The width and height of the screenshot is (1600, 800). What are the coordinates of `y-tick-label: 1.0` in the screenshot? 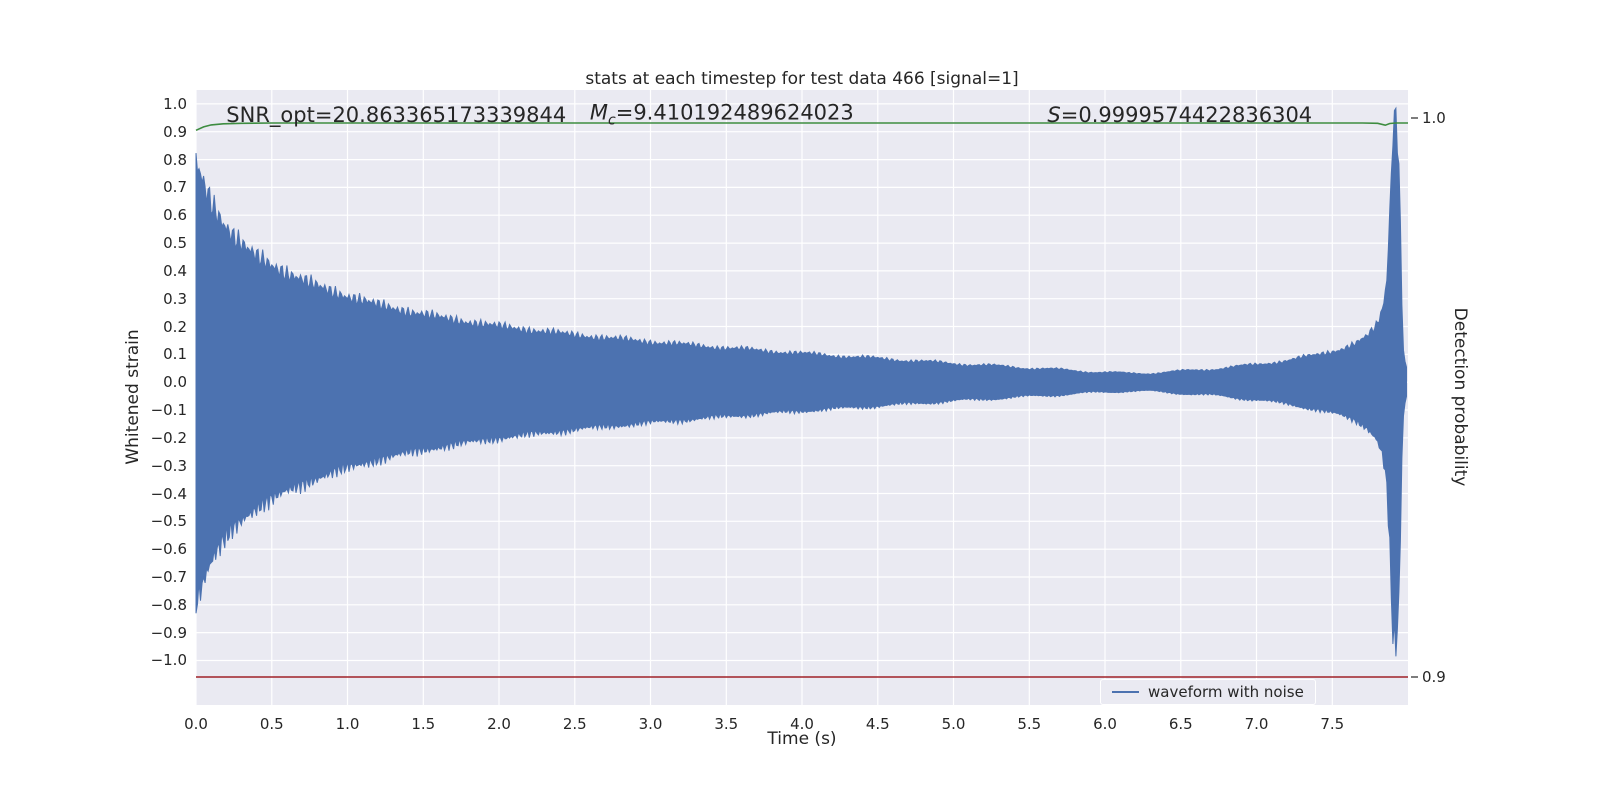 It's located at (175, 103).